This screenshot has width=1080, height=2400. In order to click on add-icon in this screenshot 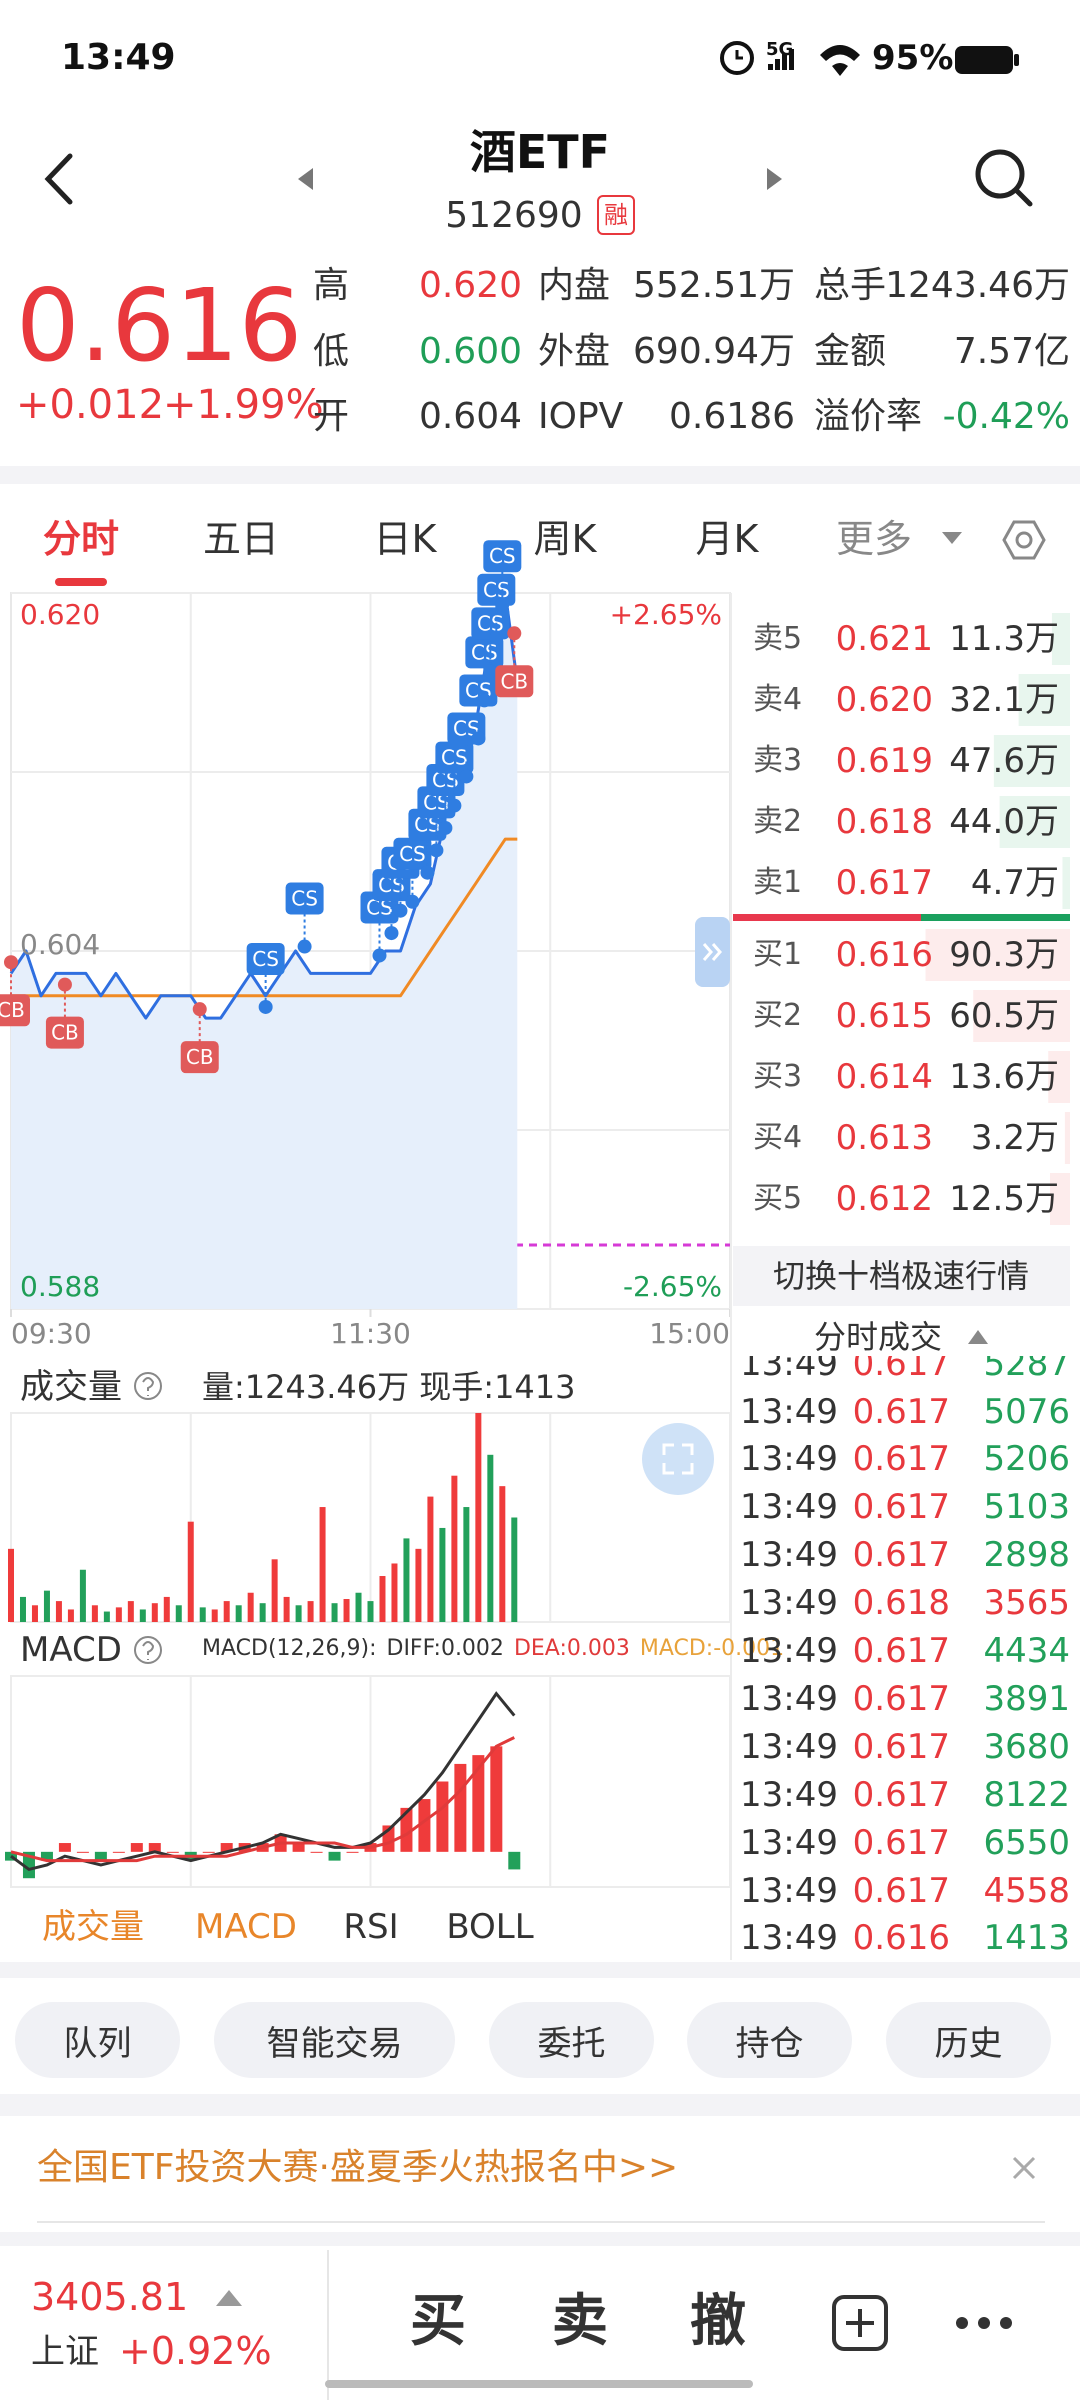, I will do `click(860, 2323)`.